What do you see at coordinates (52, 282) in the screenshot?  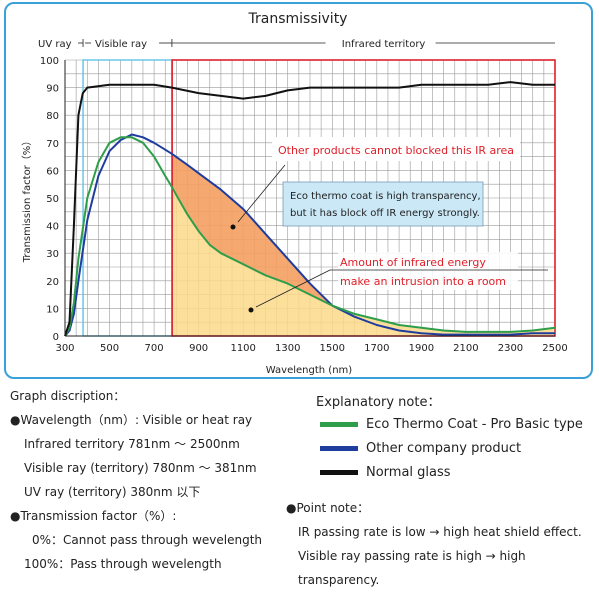 I see `y-tick-label: 20` at bounding box center [52, 282].